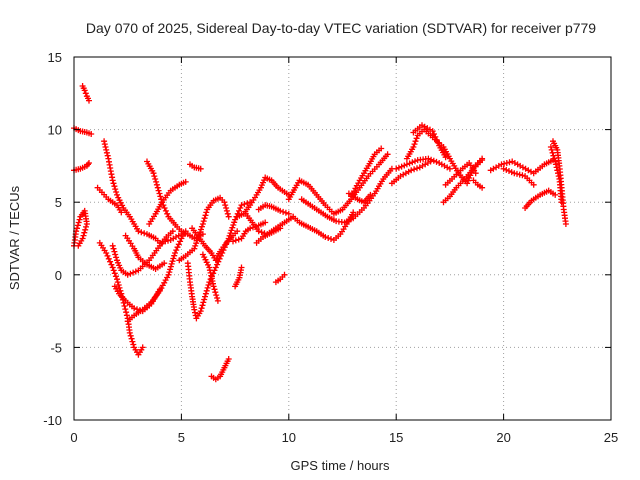  Describe the element at coordinates (56, 347) in the screenshot. I see `y-tick-label: -5` at that location.